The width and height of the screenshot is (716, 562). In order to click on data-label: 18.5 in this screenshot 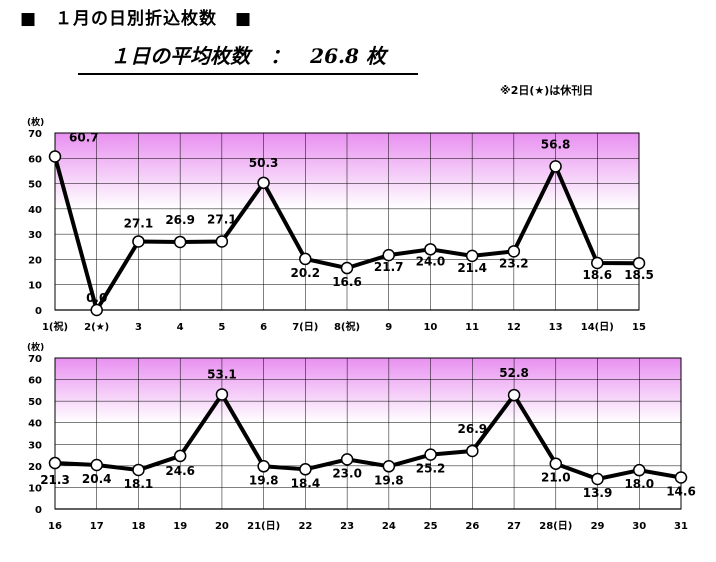, I will do `click(639, 275)`.